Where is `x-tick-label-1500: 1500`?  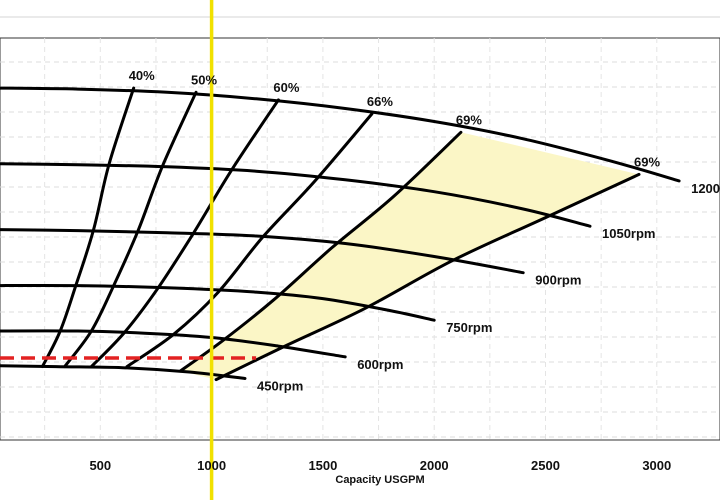 x-tick-label-1500: 1500 is located at coordinates (322, 465).